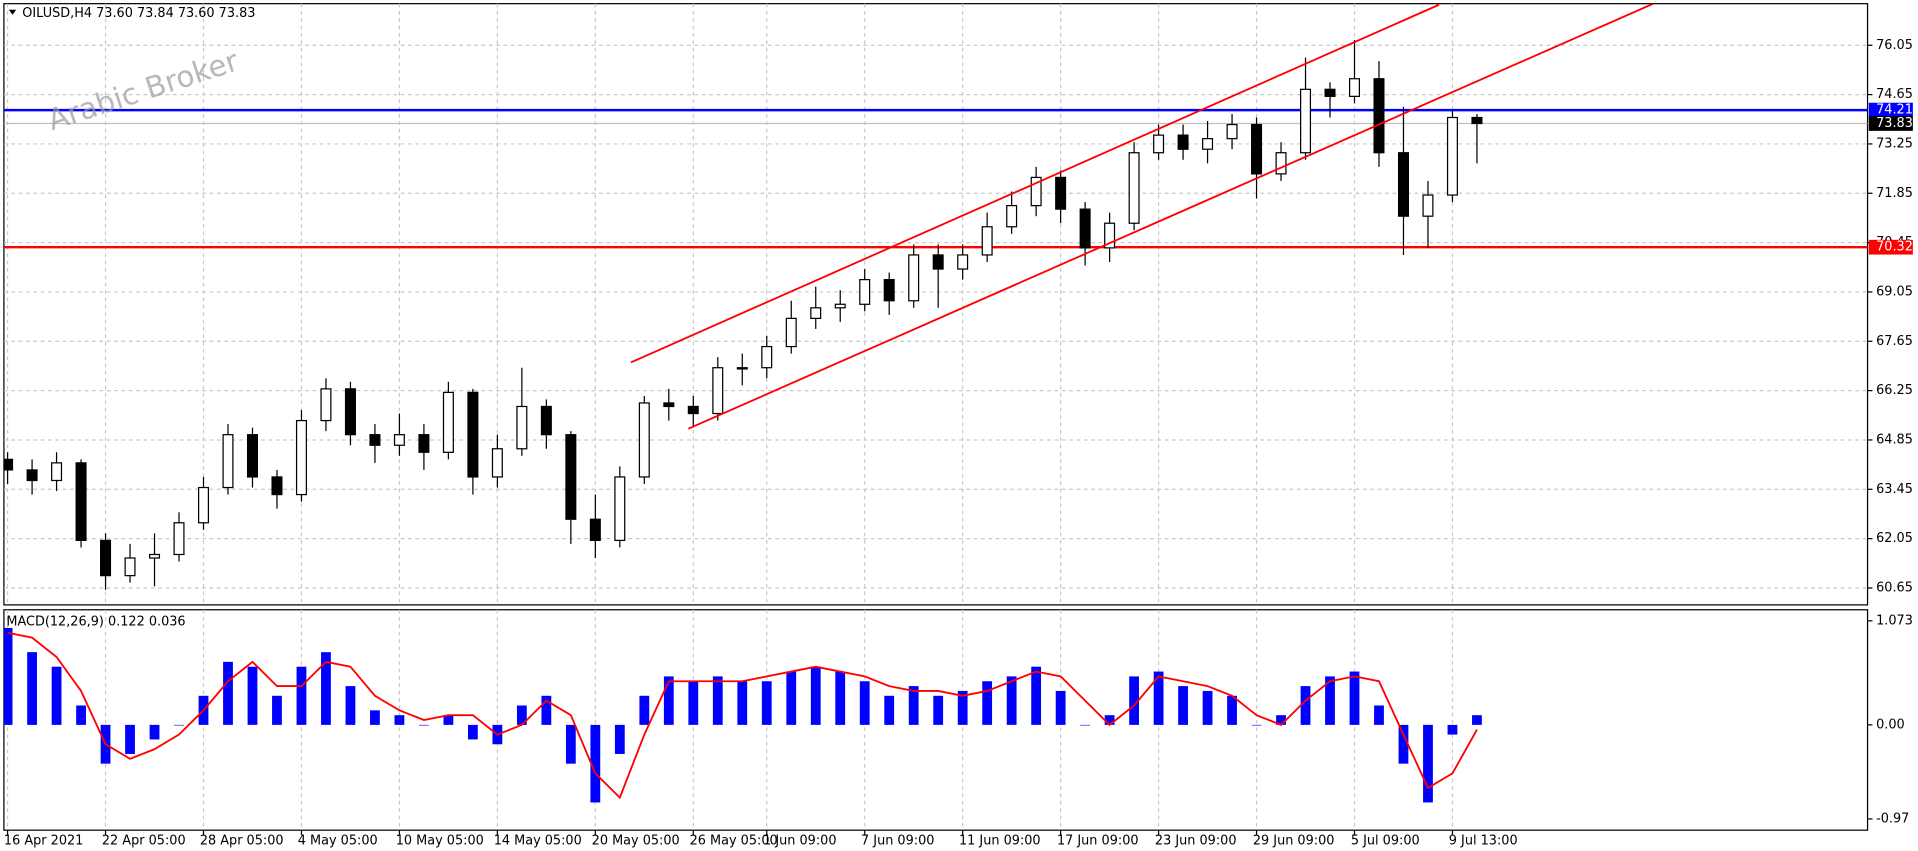 Image resolution: width=1918 pixels, height=851 pixels. What do you see at coordinates (43, 841) in the screenshot?
I see `x-tick-label: 16 Apr 2021` at bounding box center [43, 841].